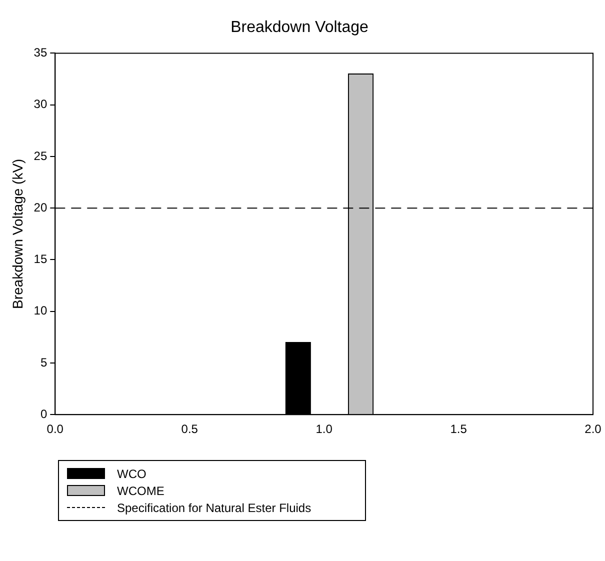 Image resolution: width=605 pixels, height=561 pixels. Describe the element at coordinates (459, 429) in the screenshot. I see `x-tick-label: 1.5` at that location.